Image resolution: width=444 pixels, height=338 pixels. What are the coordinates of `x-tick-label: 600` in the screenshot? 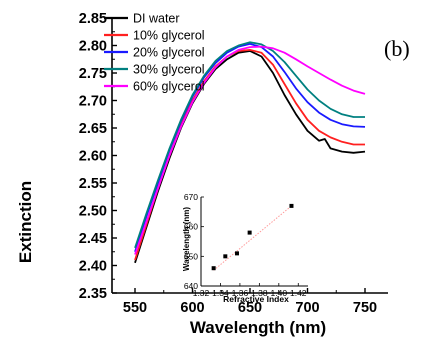 It's located at (192, 308).